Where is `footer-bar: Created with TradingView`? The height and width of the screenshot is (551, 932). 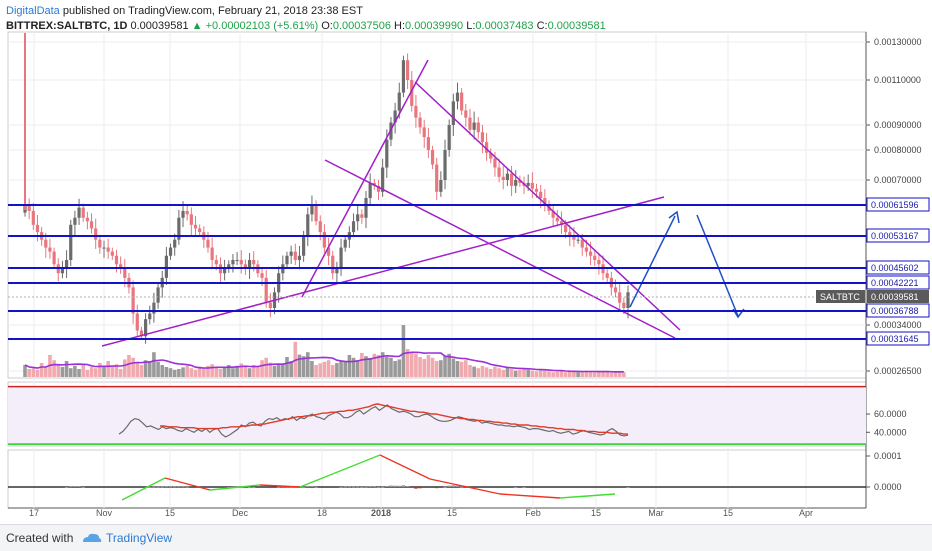
footer-bar: Created with TradingView is located at coordinates (466, 537).